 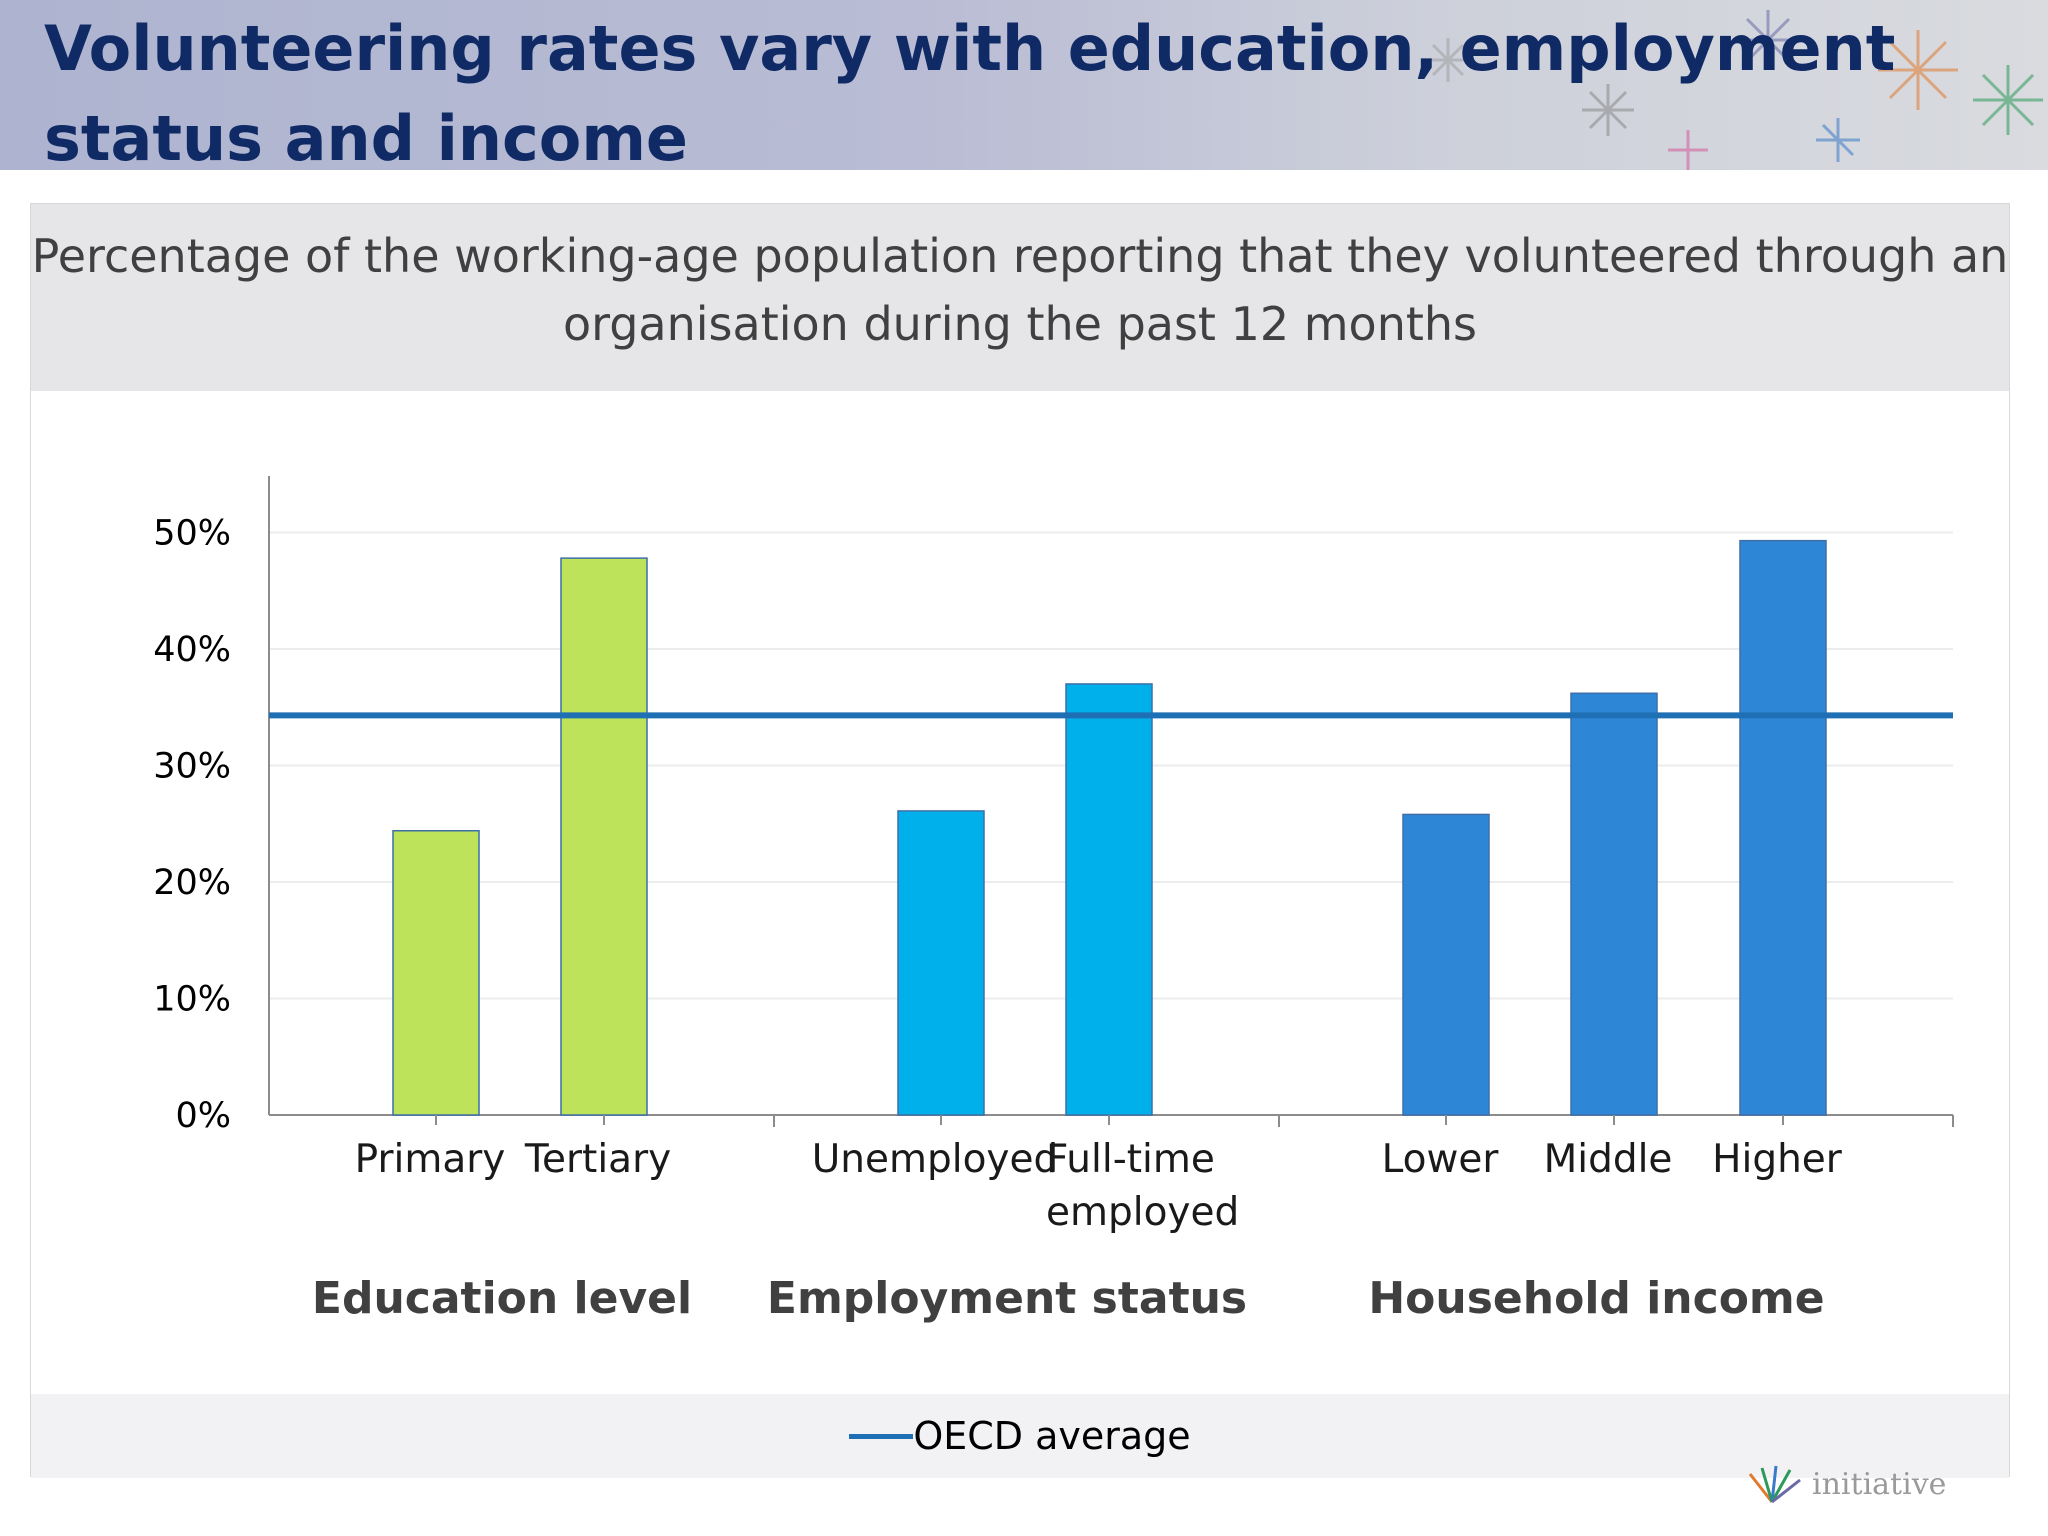 What do you see at coordinates (1109, 899) in the screenshot?
I see `bar-full-time-employed` at bounding box center [1109, 899].